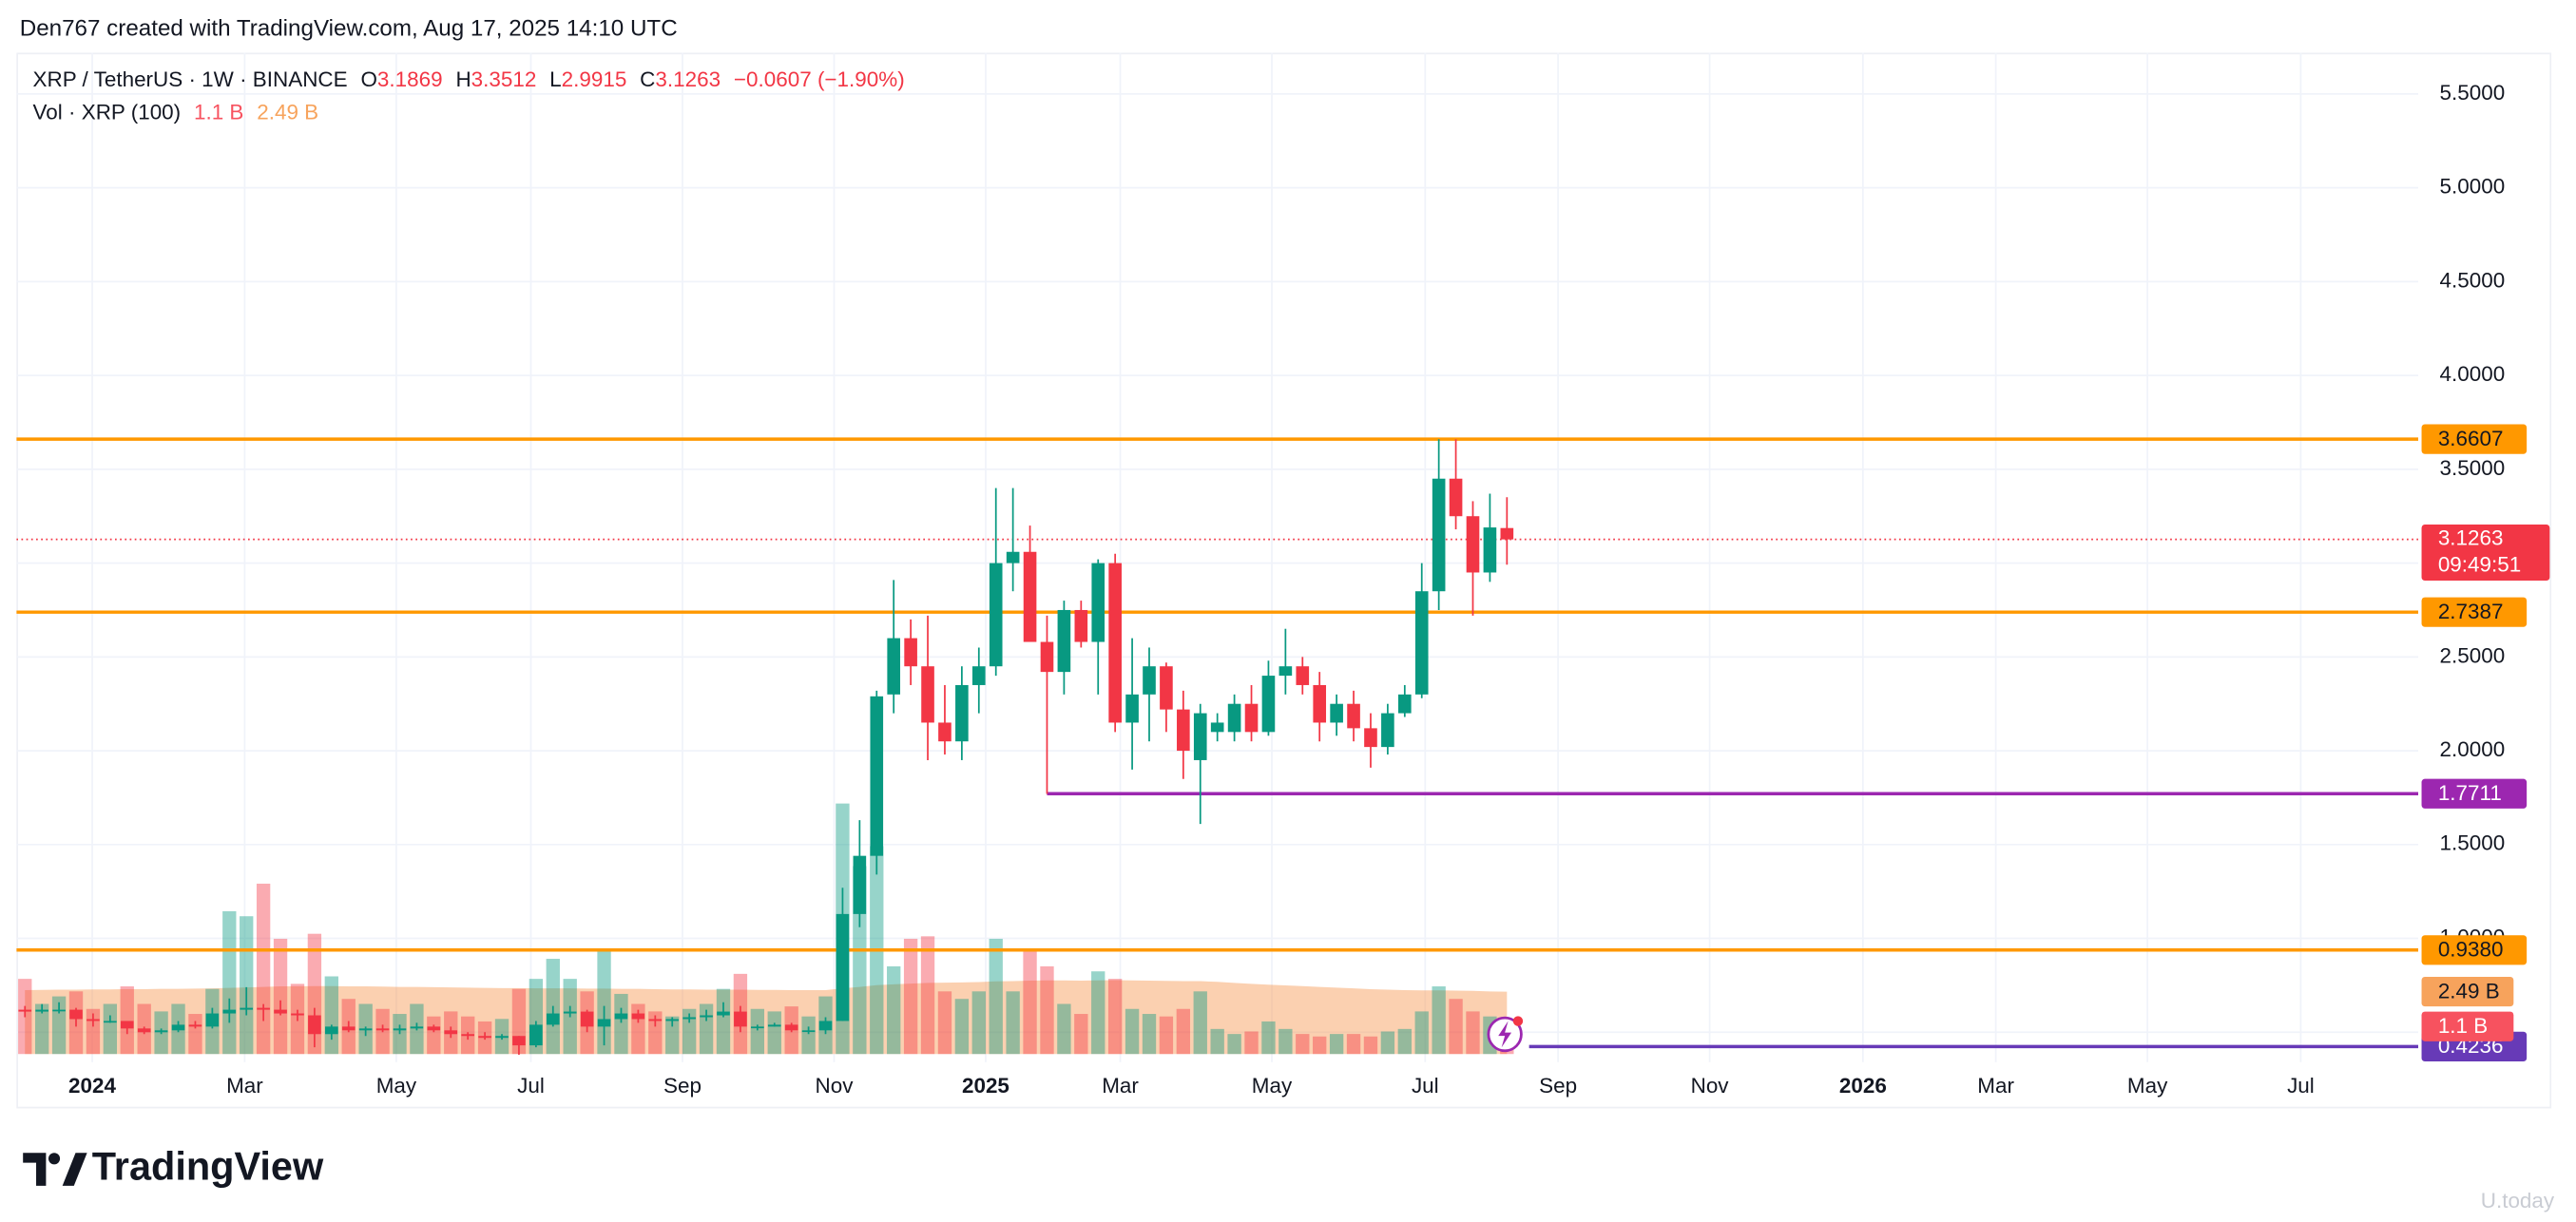 This screenshot has height=1222, width=2576. I want to click on y-tick-label: 4.5000, so click(2473, 280).